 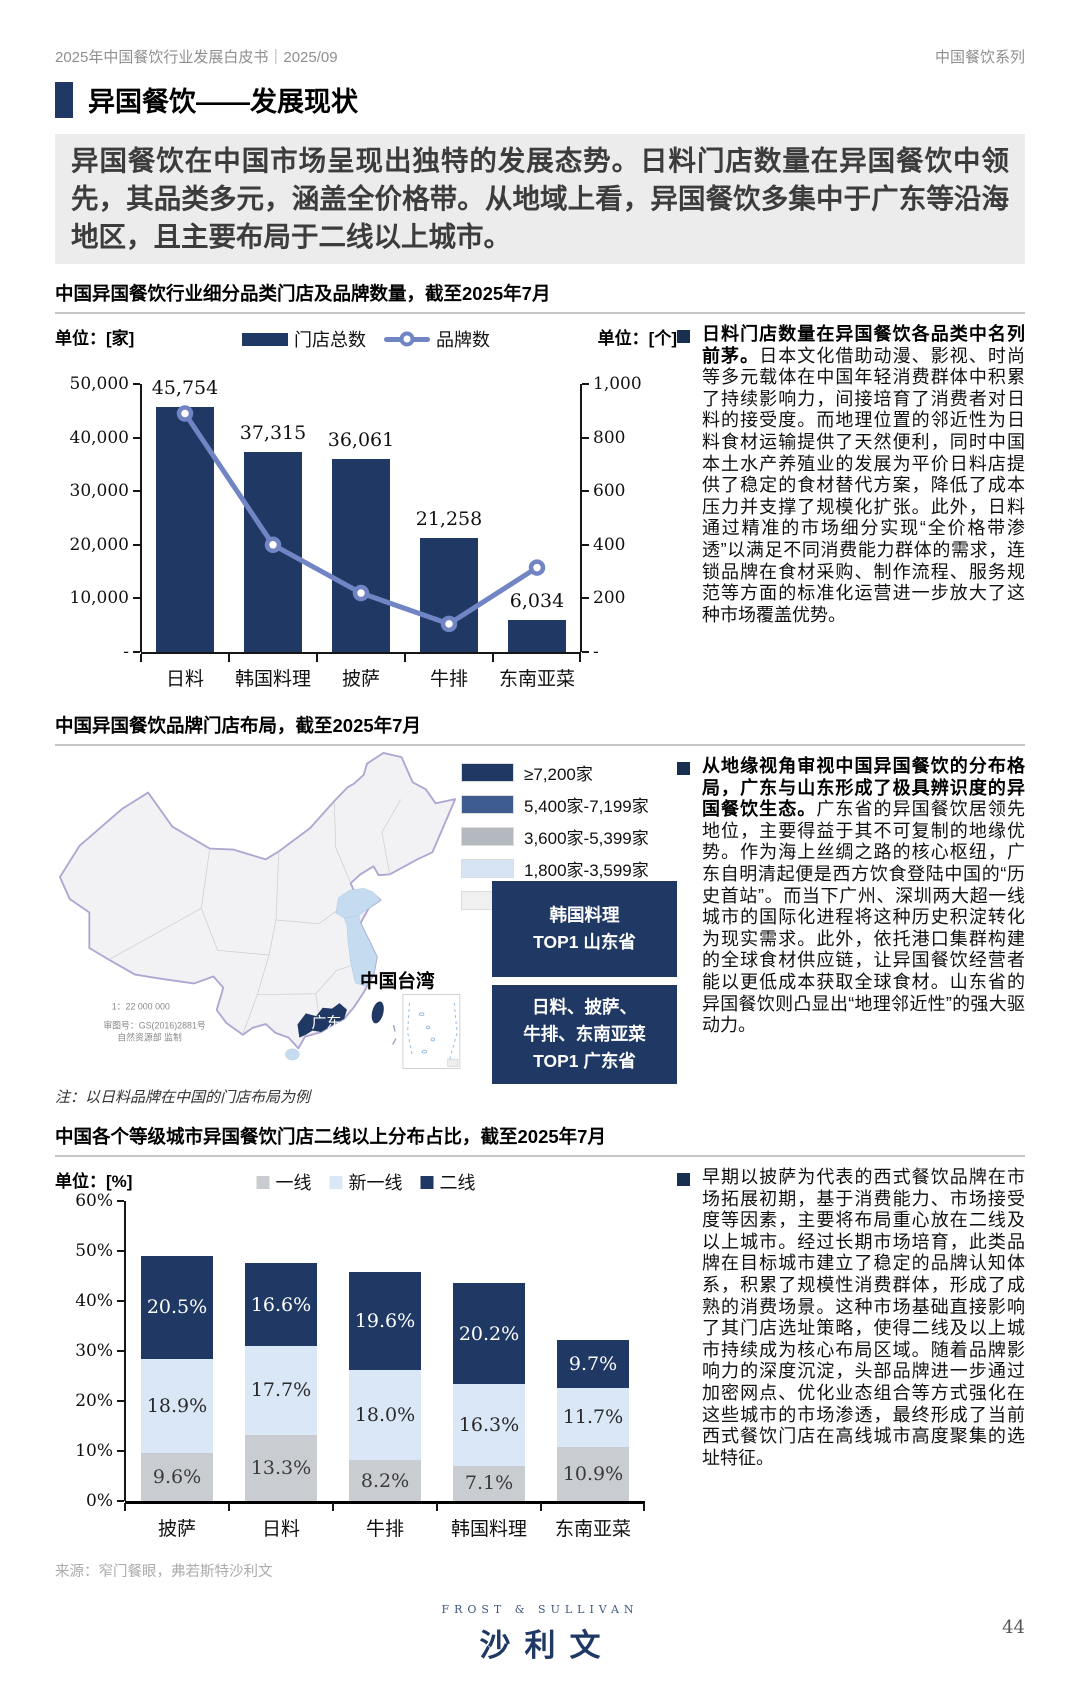 What do you see at coordinates (360, 679) in the screenshot?
I see `x-category-label: 披萨` at bounding box center [360, 679].